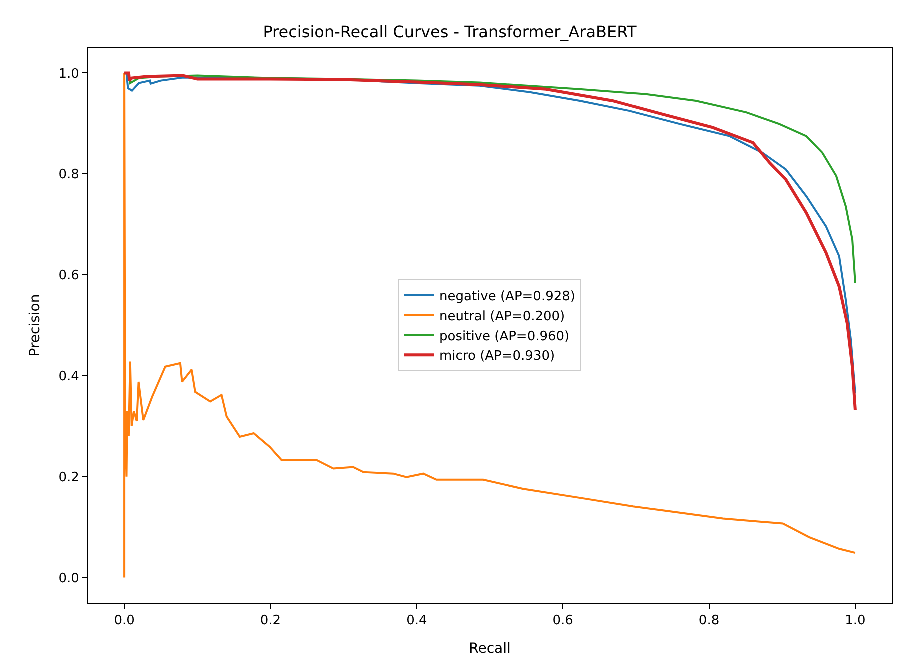  Describe the element at coordinates (124, 621) in the screenshot. I see `x-tick-label: 0.0` at that location.